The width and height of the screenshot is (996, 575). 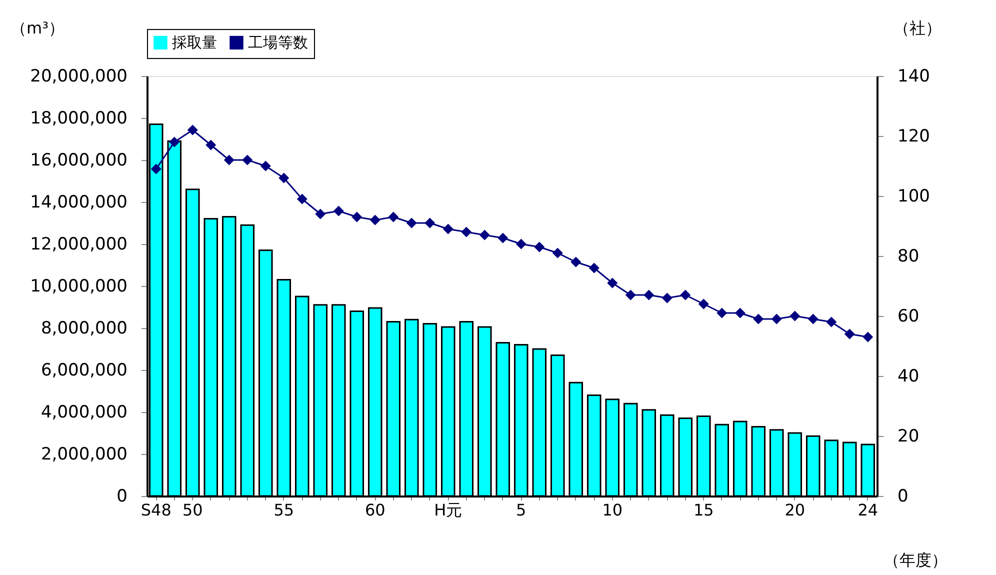 I want to click on y2-tick-label: 20, so click(x=909, y=436).